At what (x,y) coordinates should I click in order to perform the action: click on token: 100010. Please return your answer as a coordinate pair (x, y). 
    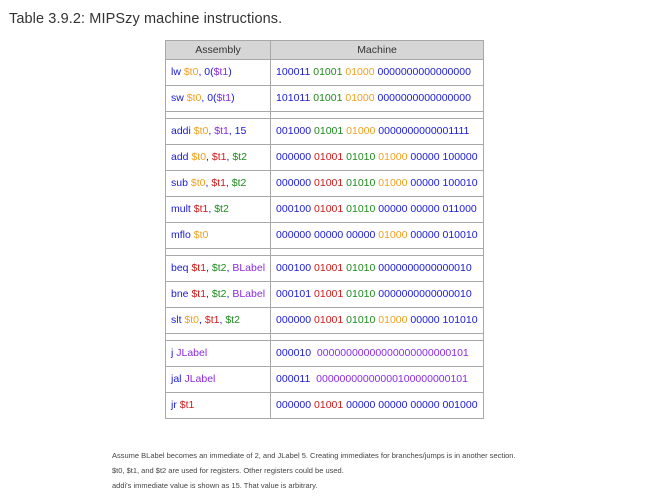
    Looking at the image, I should click on (460, 183).